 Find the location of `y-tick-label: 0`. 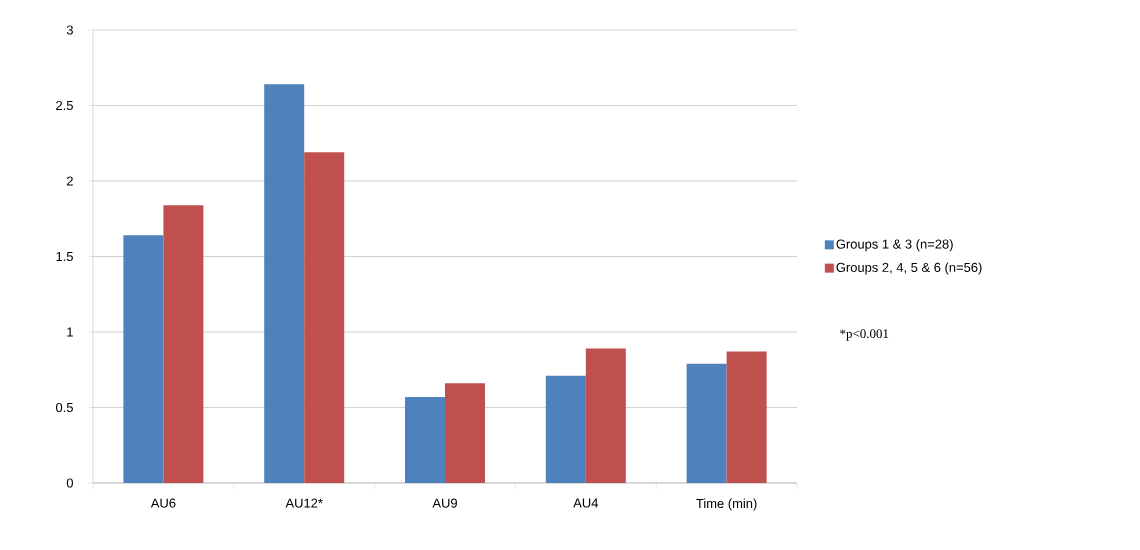

y-tick-label: 0 is located at coordinates (69, 483).